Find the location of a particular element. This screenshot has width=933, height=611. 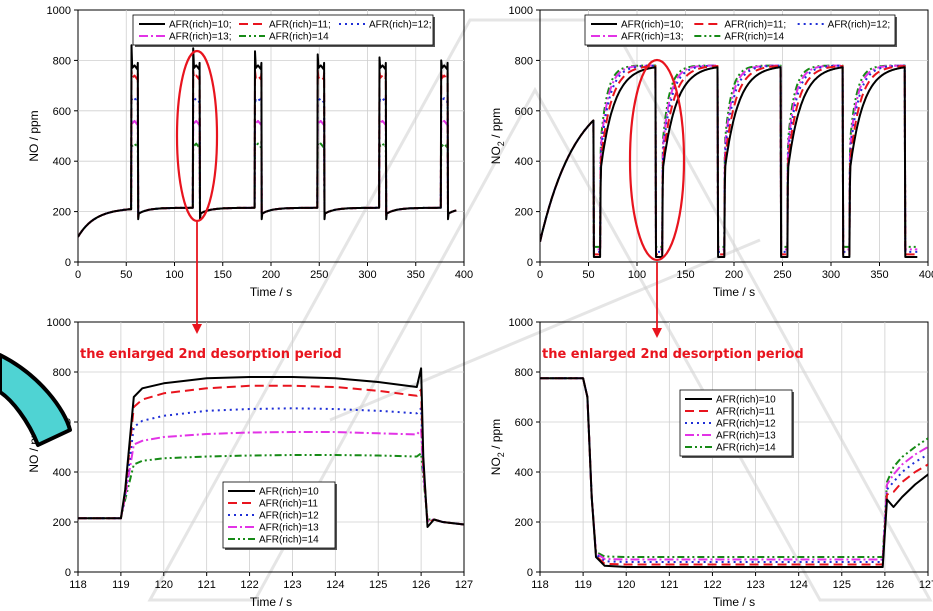

x-tick-label: 300 is located at coordinates (831, 275).